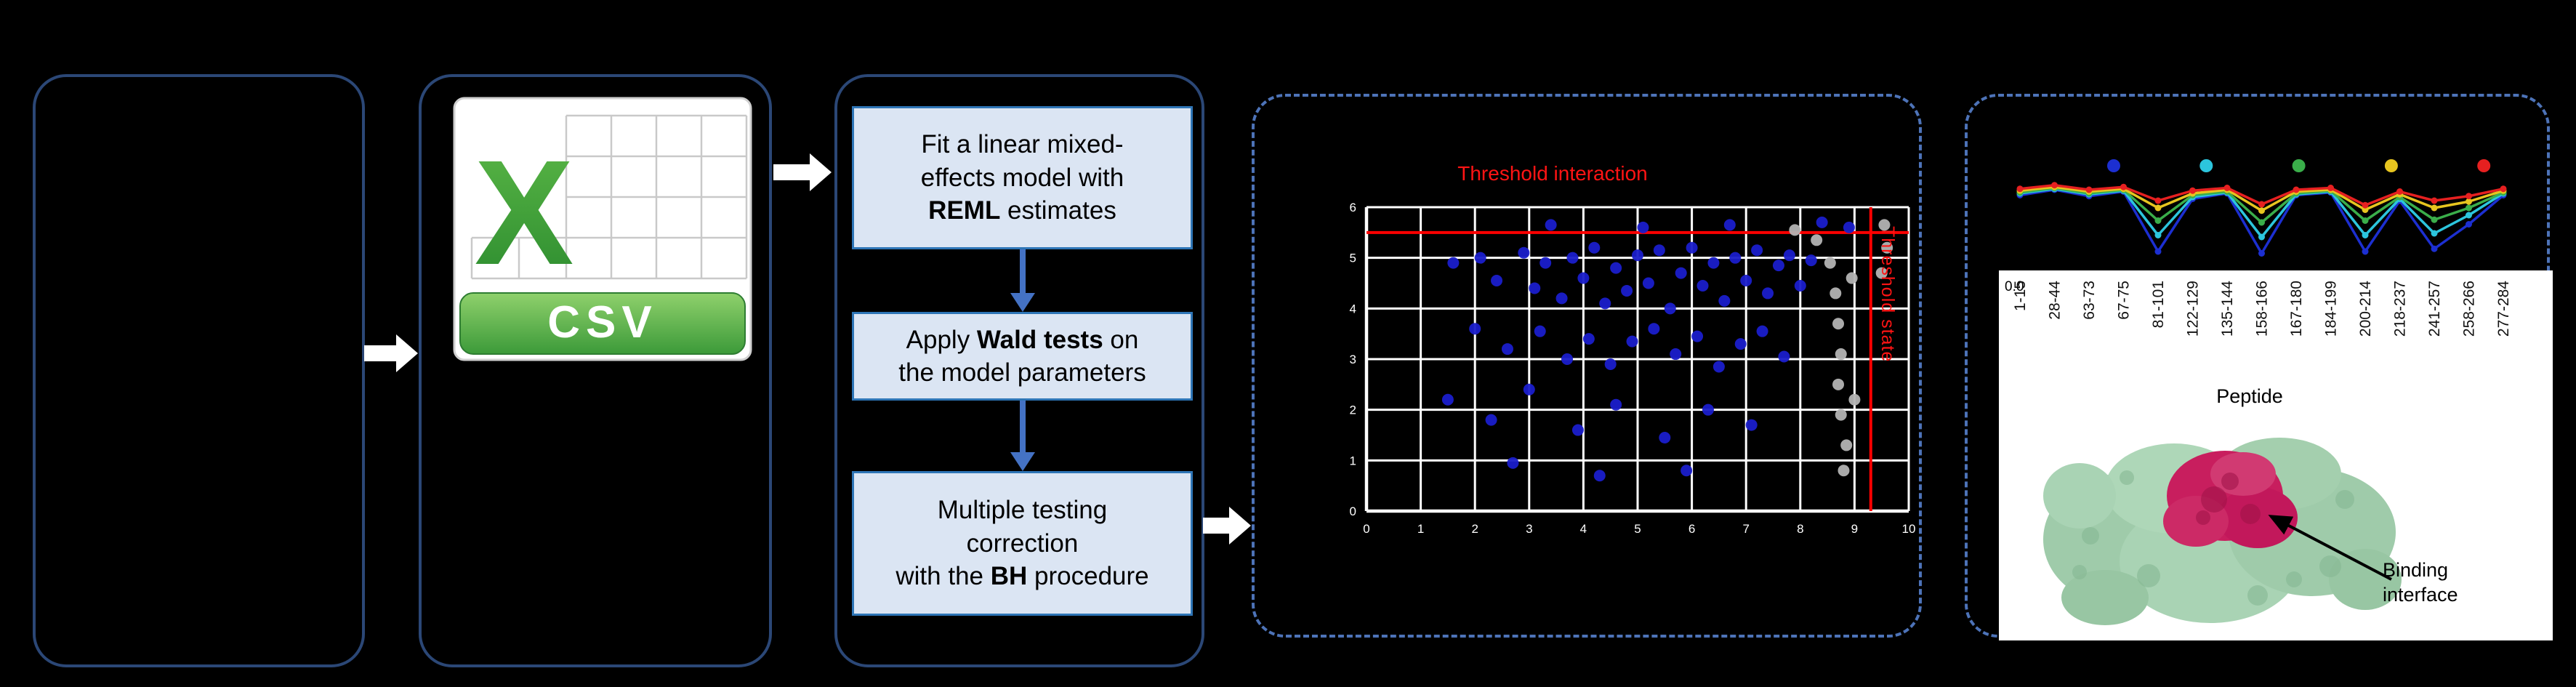 The image size is (2576, 687). I want to click on svg-text: 7, so click(1745, 529).